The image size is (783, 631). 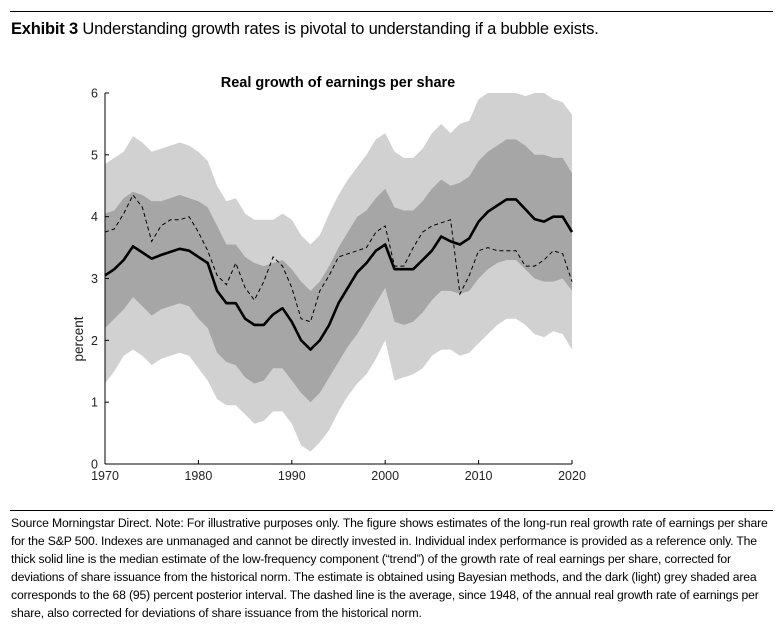 I want to click on x-tick-label: 1980, so click(x=198, y=476).